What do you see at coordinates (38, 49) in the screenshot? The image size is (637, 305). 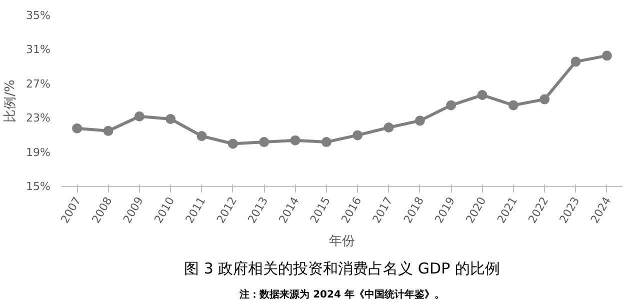 I see `y-tick-label: 31%` at bounding box center [38, 49].